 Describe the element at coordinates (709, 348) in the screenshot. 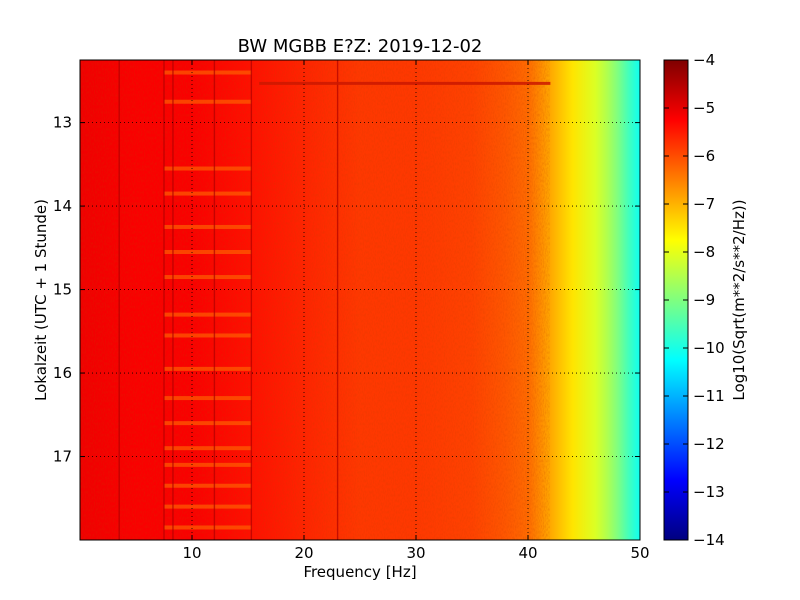

I see `colorbar-tick-label: −10` at that location.